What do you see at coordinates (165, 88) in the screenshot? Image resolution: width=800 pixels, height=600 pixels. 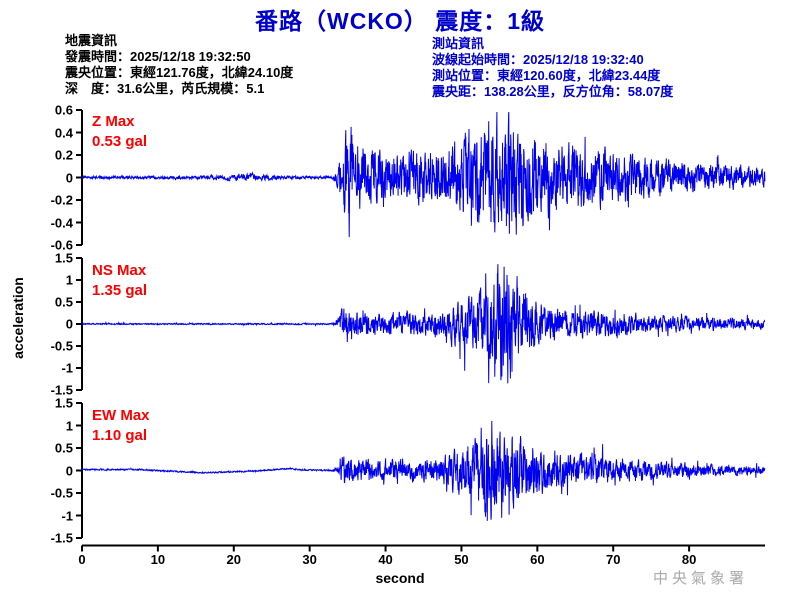 I see `earthquake-depth-magnitude: 深 度：31.6公里，芮氏規模：5.1` at bounding box center [165, 88].